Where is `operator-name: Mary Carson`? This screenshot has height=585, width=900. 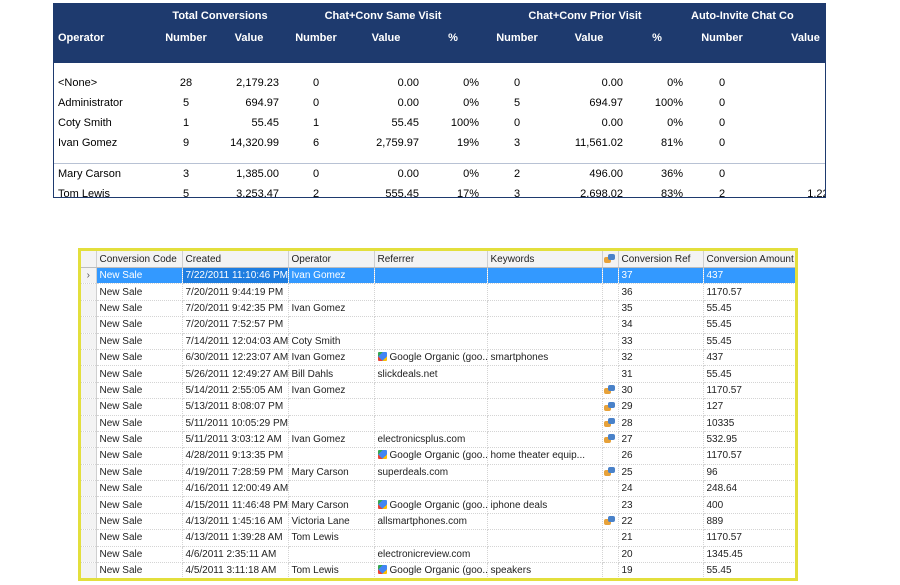
operator-name: Mary Carson is located at coordinates (105, 173).